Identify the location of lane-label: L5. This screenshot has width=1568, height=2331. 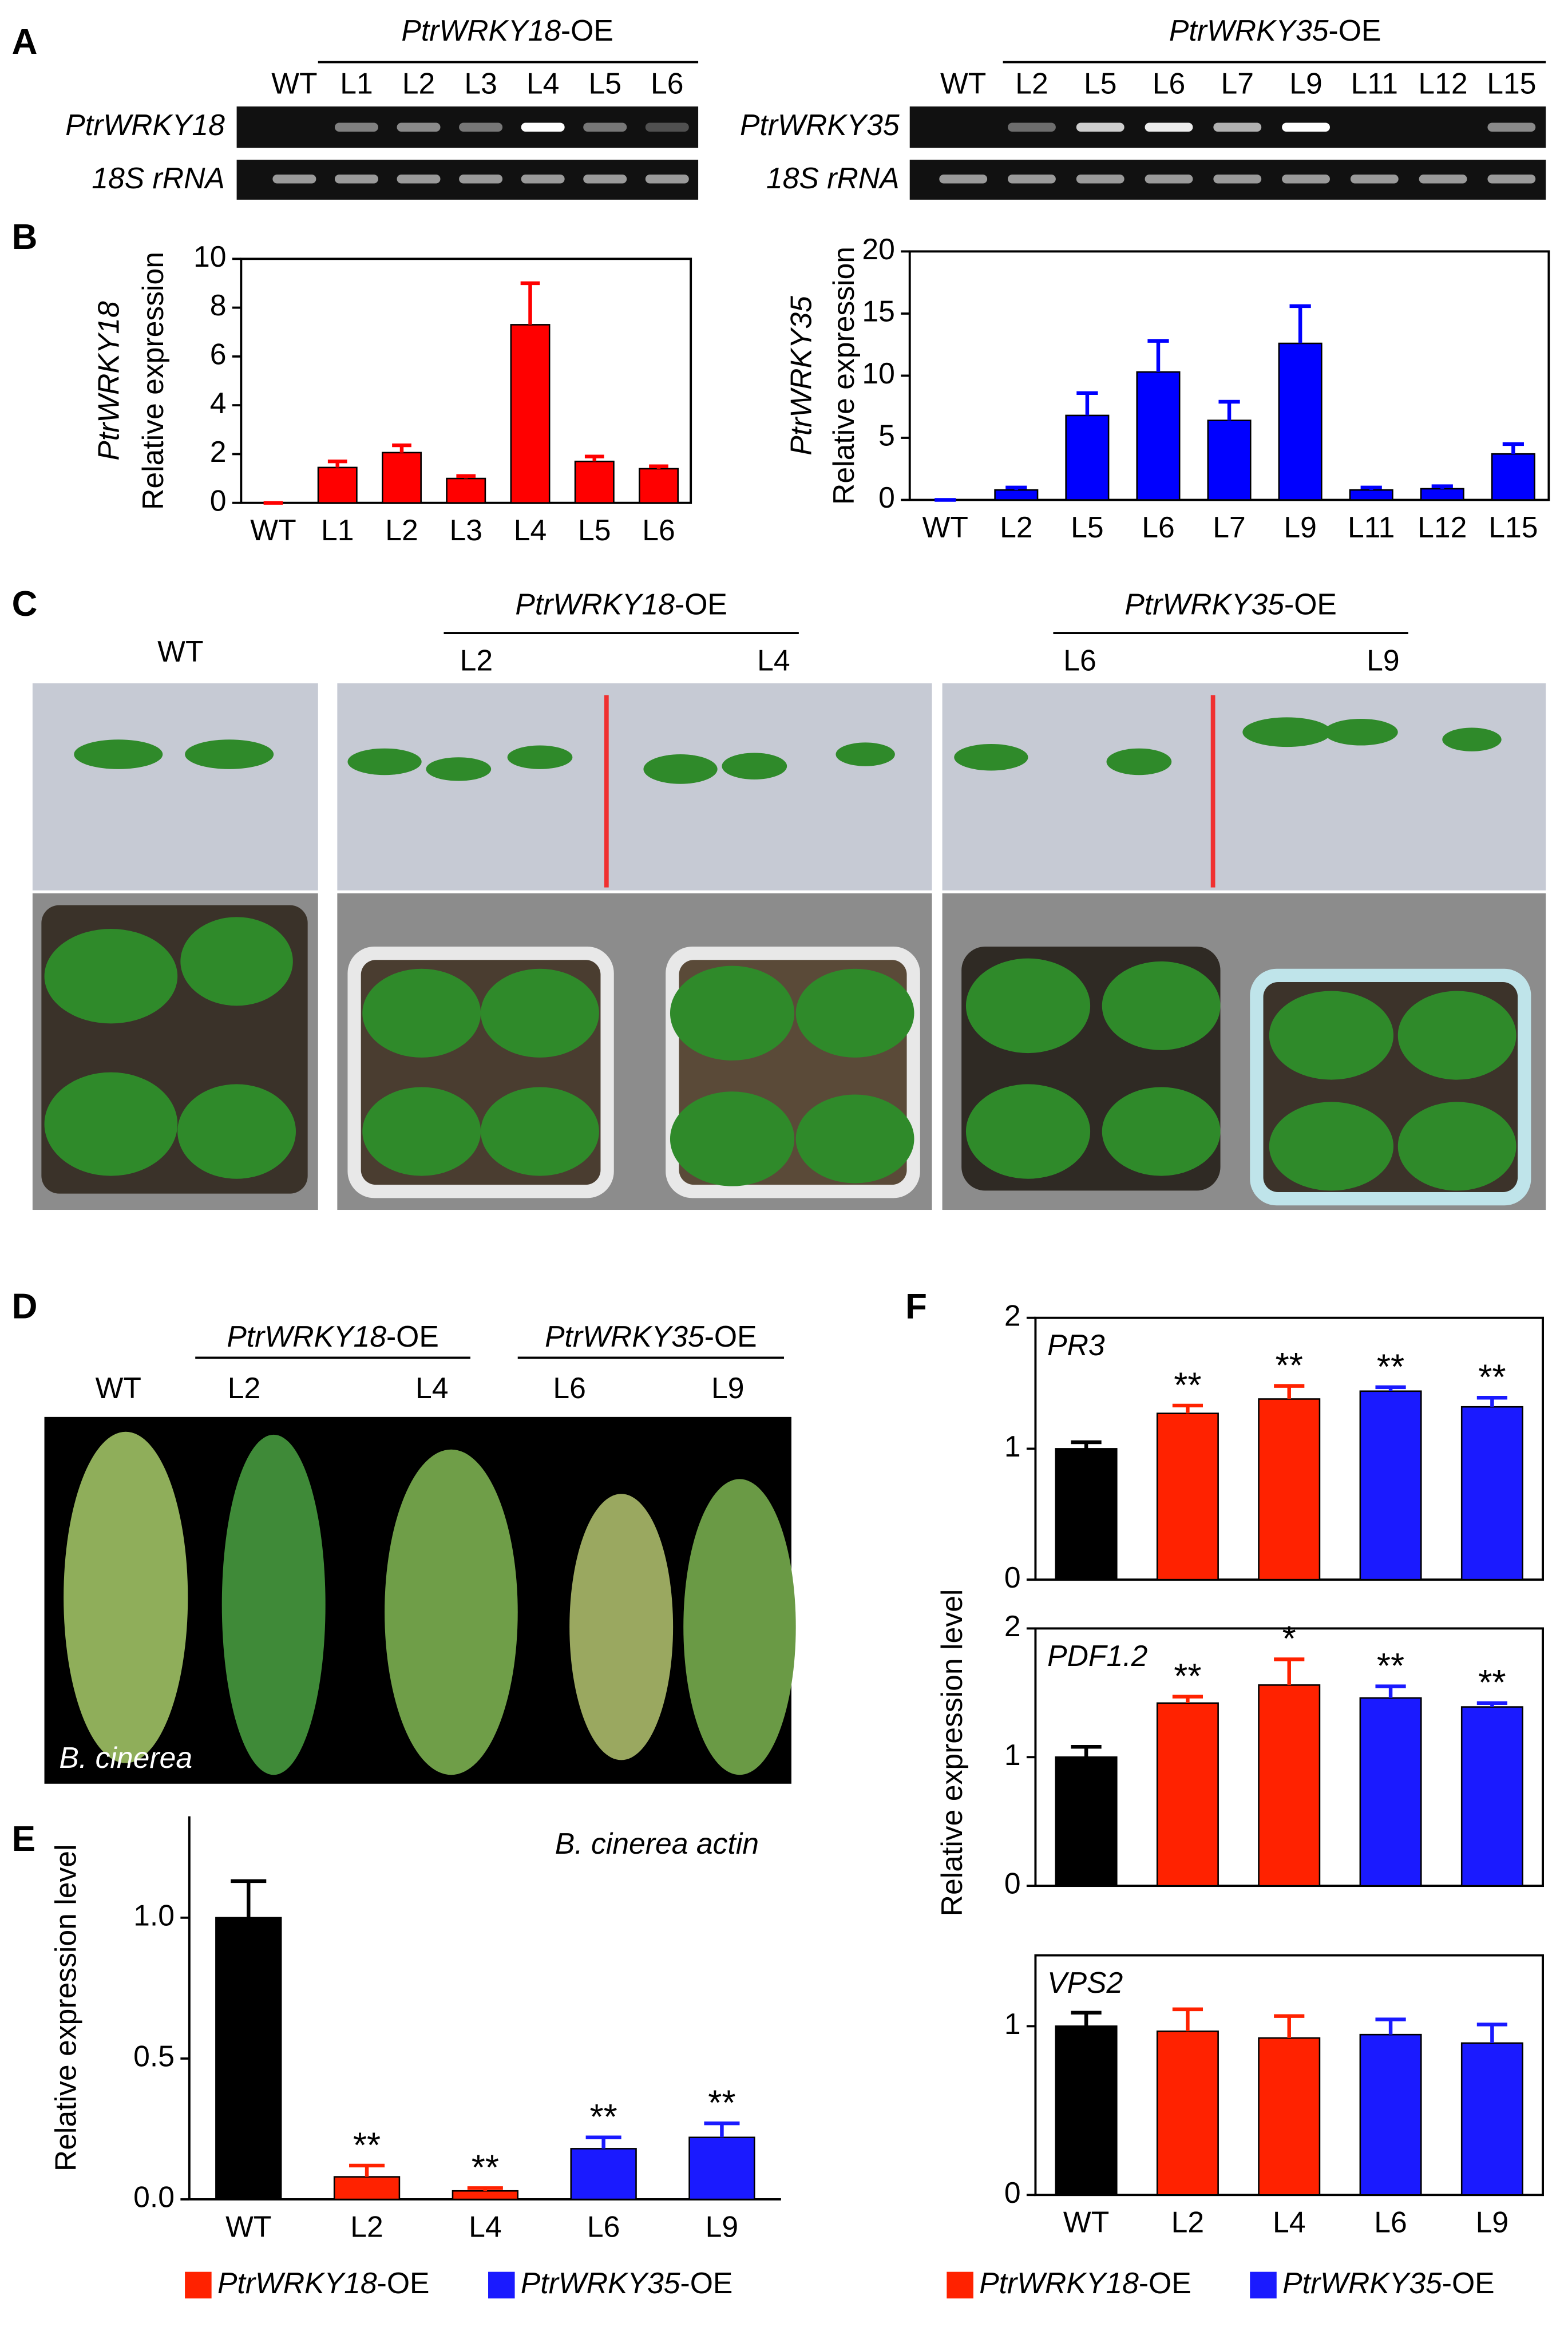
(1100, 83).